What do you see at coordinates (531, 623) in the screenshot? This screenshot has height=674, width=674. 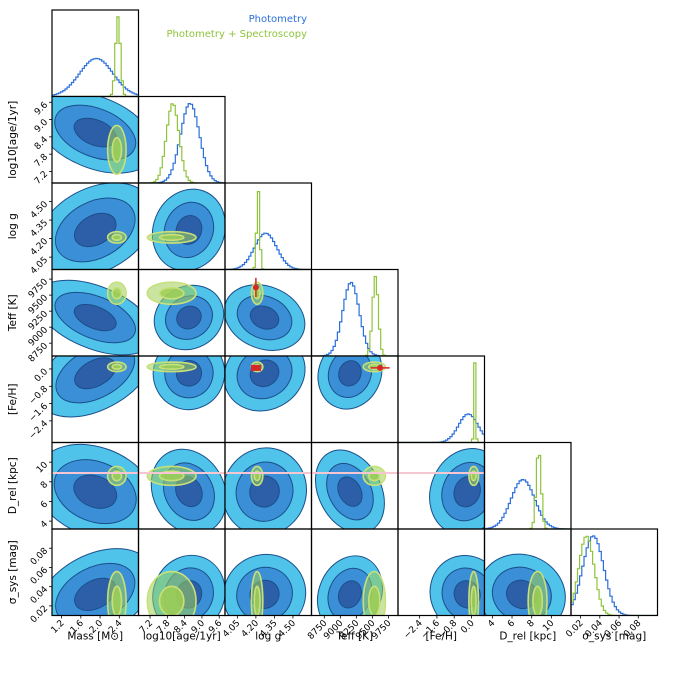 I see `x-tick-label: 8` at bounding box center [531, 623].